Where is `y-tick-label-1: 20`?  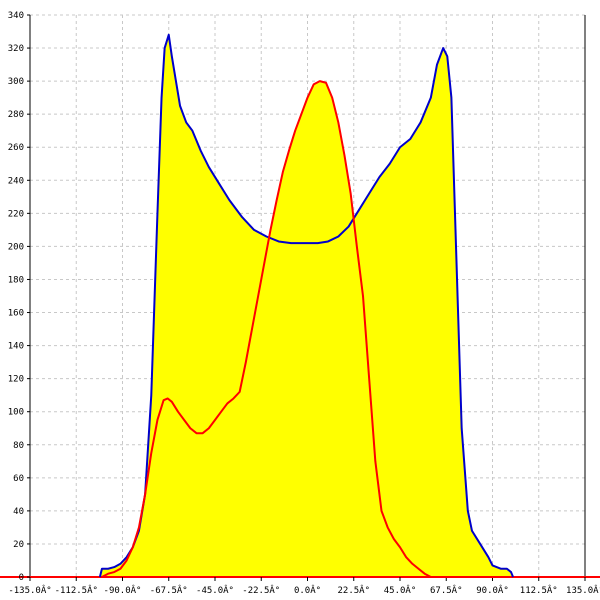
y-tick-label-1: 20 is located at coordinates (18, 545).